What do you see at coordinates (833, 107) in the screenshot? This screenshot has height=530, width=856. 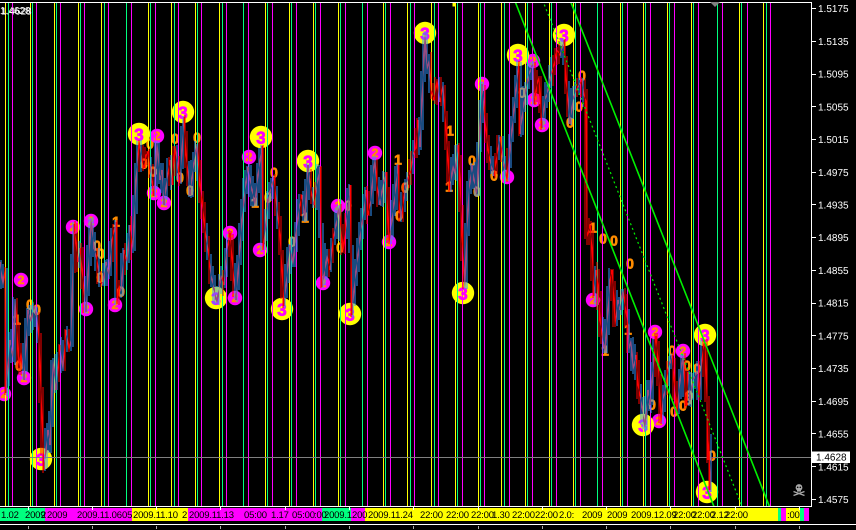 I see `svg-text: 1.5055` at bounding box center [833, 107].